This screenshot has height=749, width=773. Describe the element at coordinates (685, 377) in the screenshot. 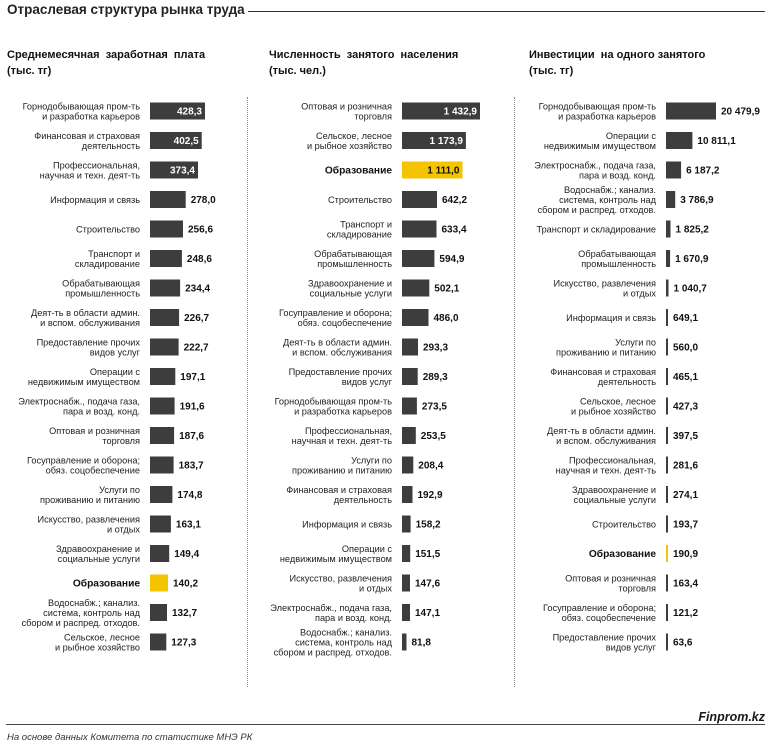

I see `value-label: 465,1` at that location.